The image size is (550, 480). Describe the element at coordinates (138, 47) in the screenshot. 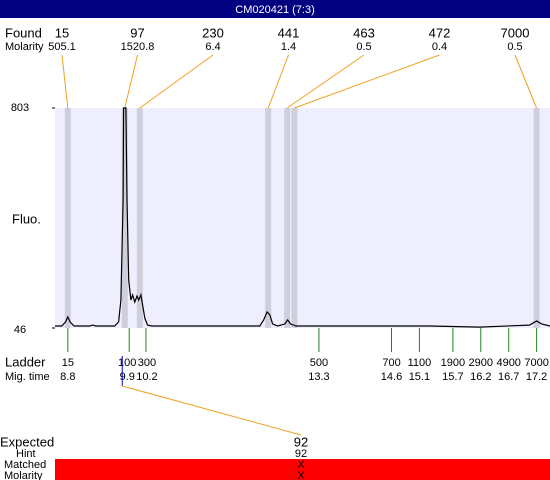

I see `peak-molarity: 1520.8` at that location.